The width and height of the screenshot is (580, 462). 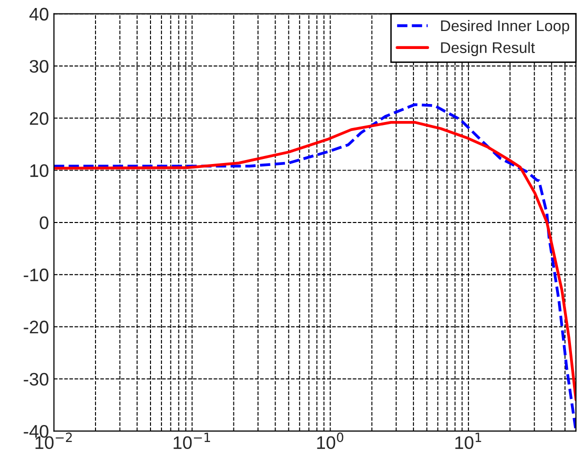 What do you see at coordinates (39, 171) in the screenshot?
I see `y-tick-label: 10` at bounding box center [39, 171].